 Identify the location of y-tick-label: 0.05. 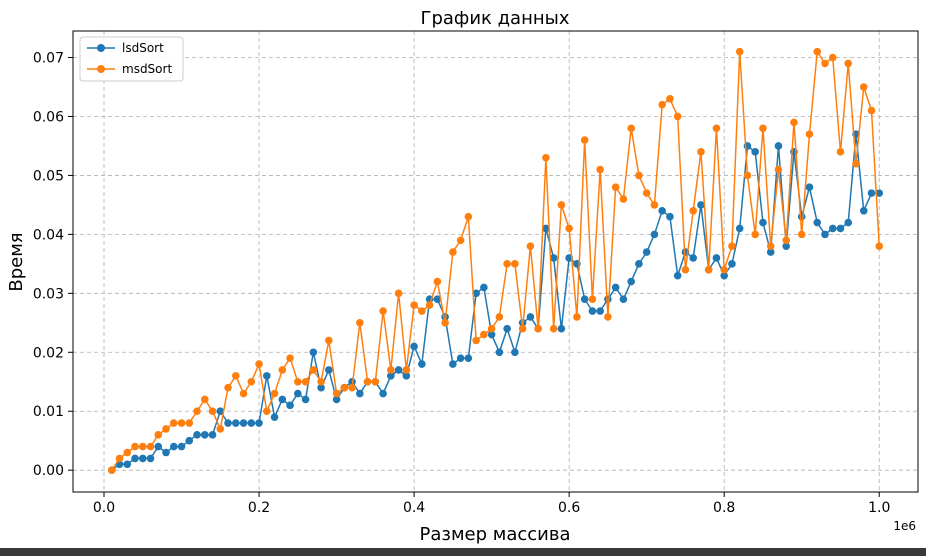
(48, 176).